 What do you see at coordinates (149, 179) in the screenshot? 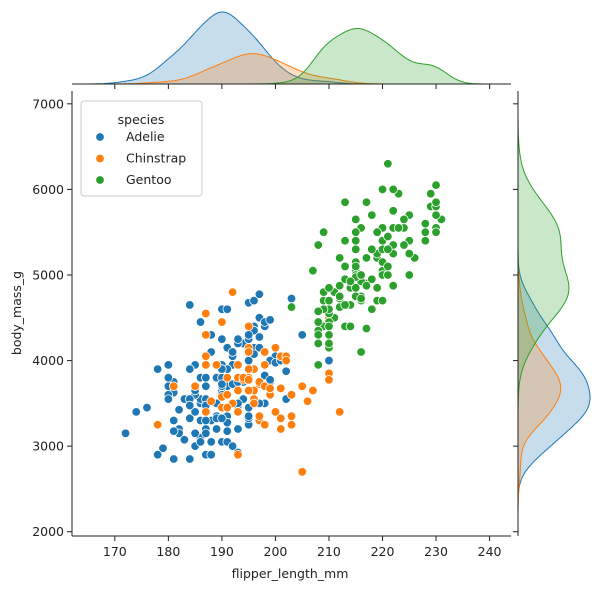
I see `legend-label-gentoo: Gentoo` at bounding box center [149, 179].